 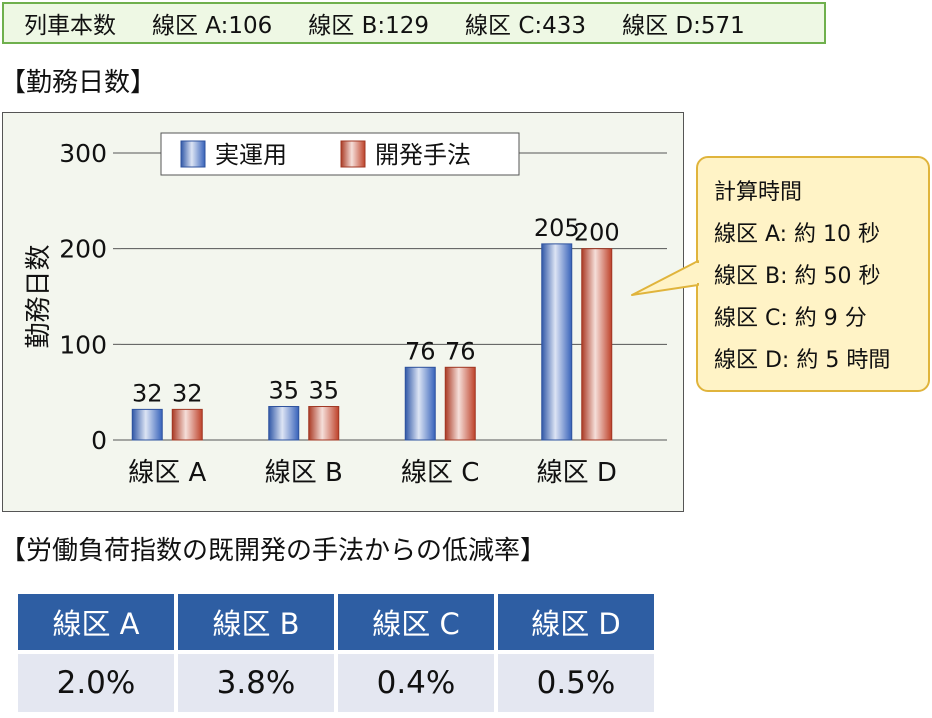 I want to click on train-count-line-b: 線区 B:129, so click(x=369, y=26).